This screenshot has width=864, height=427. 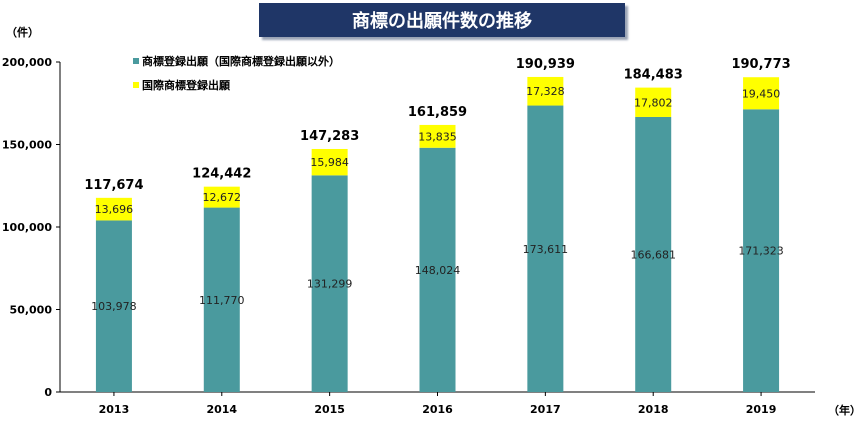 What do you see at coordinates (27, 145) in the screenshot?
I see `y-tick-label: 150,000` at bounding box center [27, 145].